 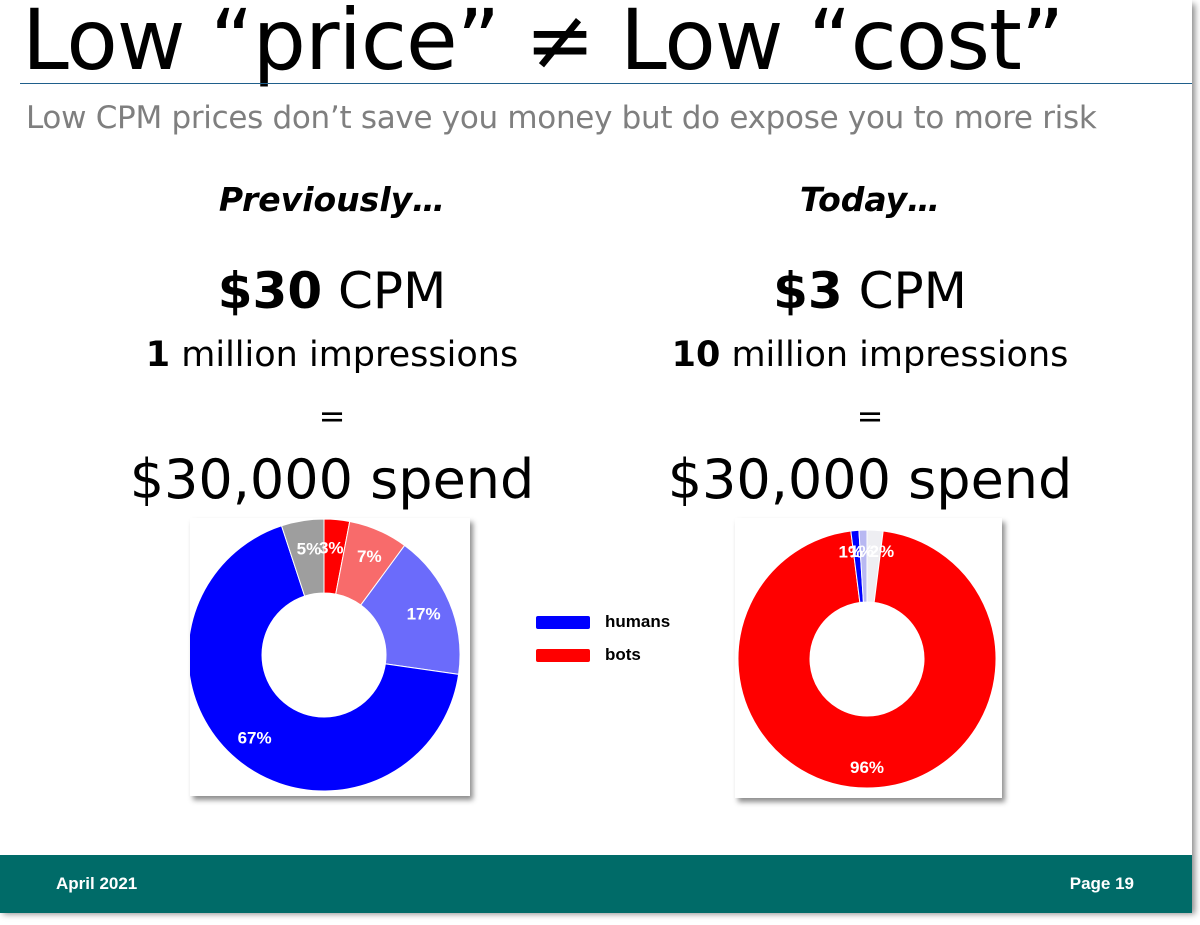 What do you see at coordinates (870, 479) in the screenshot?
I see `today-spend: $30,000 spend` at bounding box center [870, 479].